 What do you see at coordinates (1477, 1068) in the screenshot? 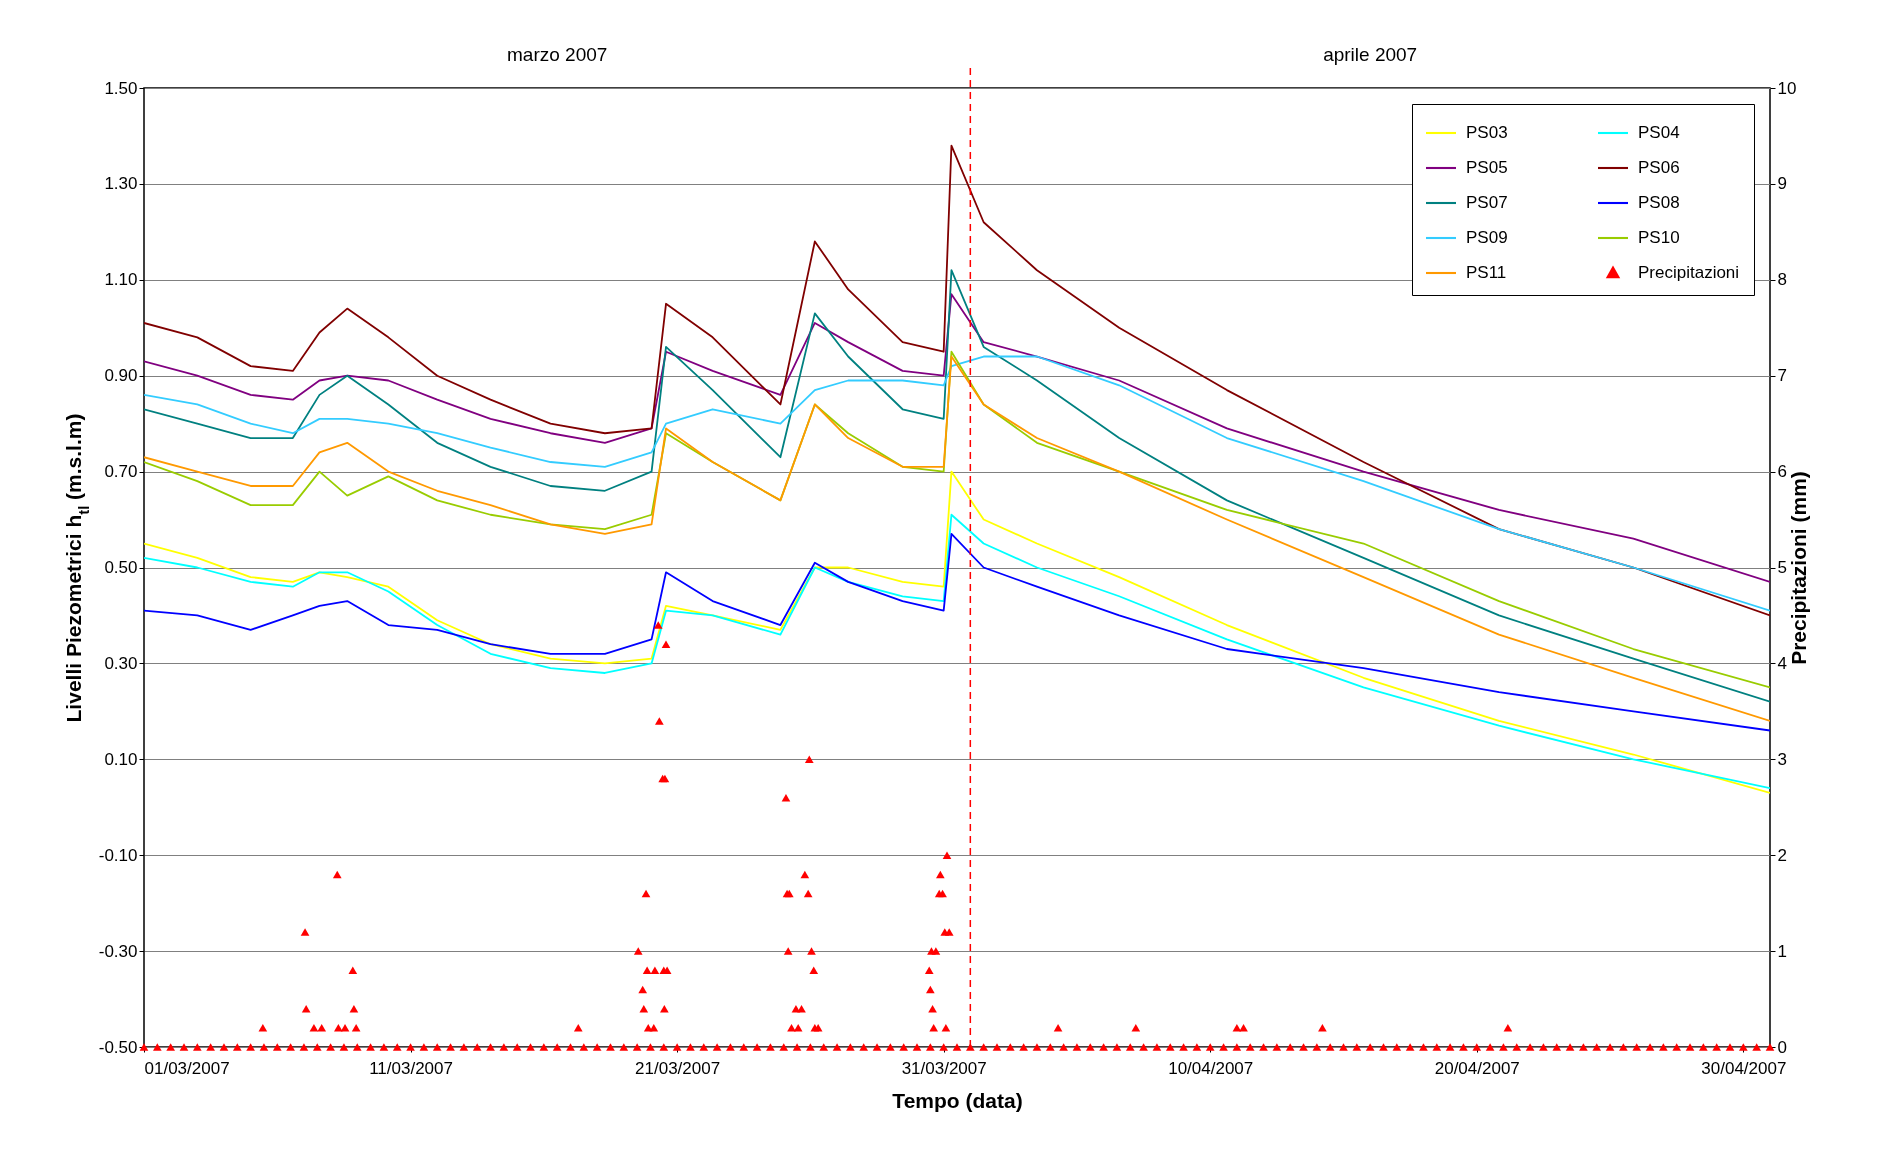
I see `x-tick-label: 20/04/2007` at bounding box center [1477, 1068].